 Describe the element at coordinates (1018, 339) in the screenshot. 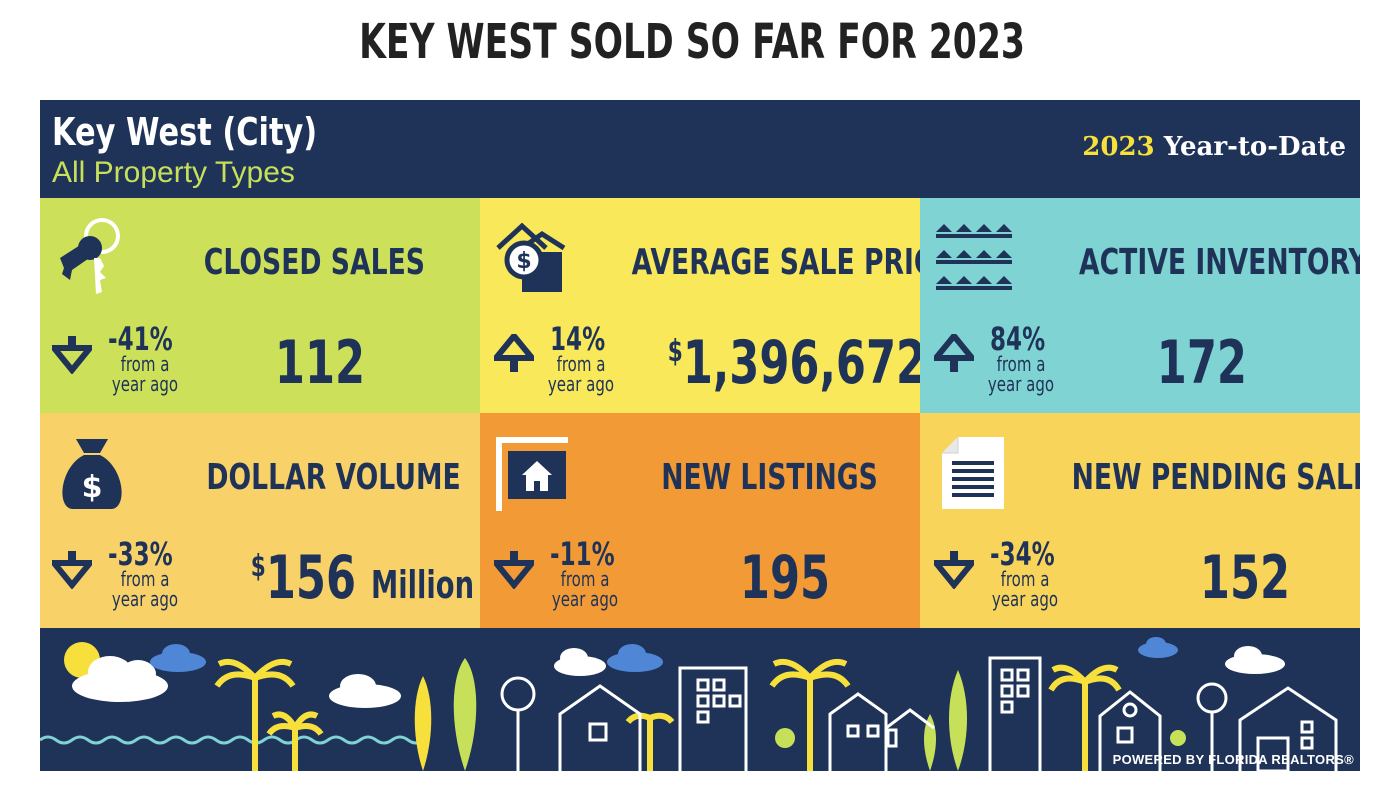

I see `tile-change: 84%` at that location.